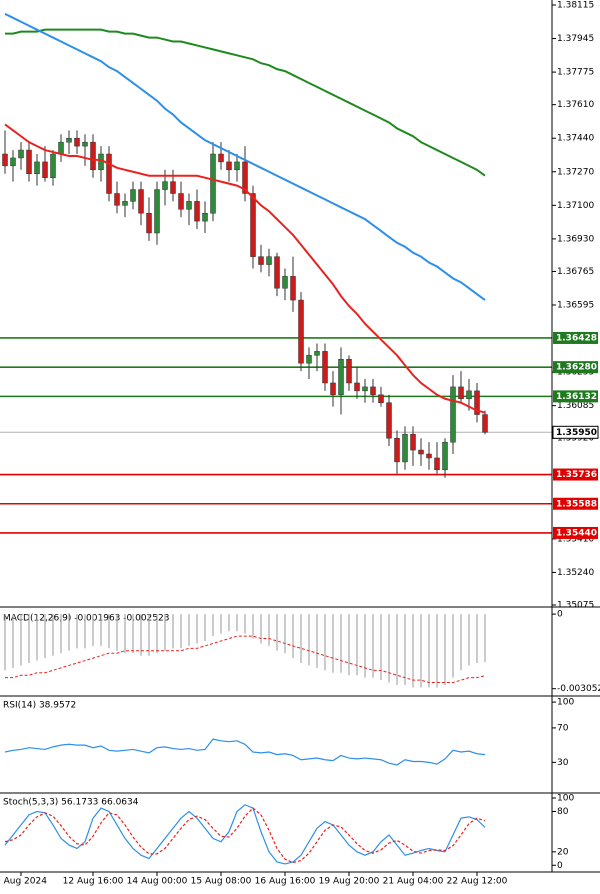 This screenshot has height=894, width=600. I want to click on x-tick-label: 22 Aug 12:00, so click(477, 882).